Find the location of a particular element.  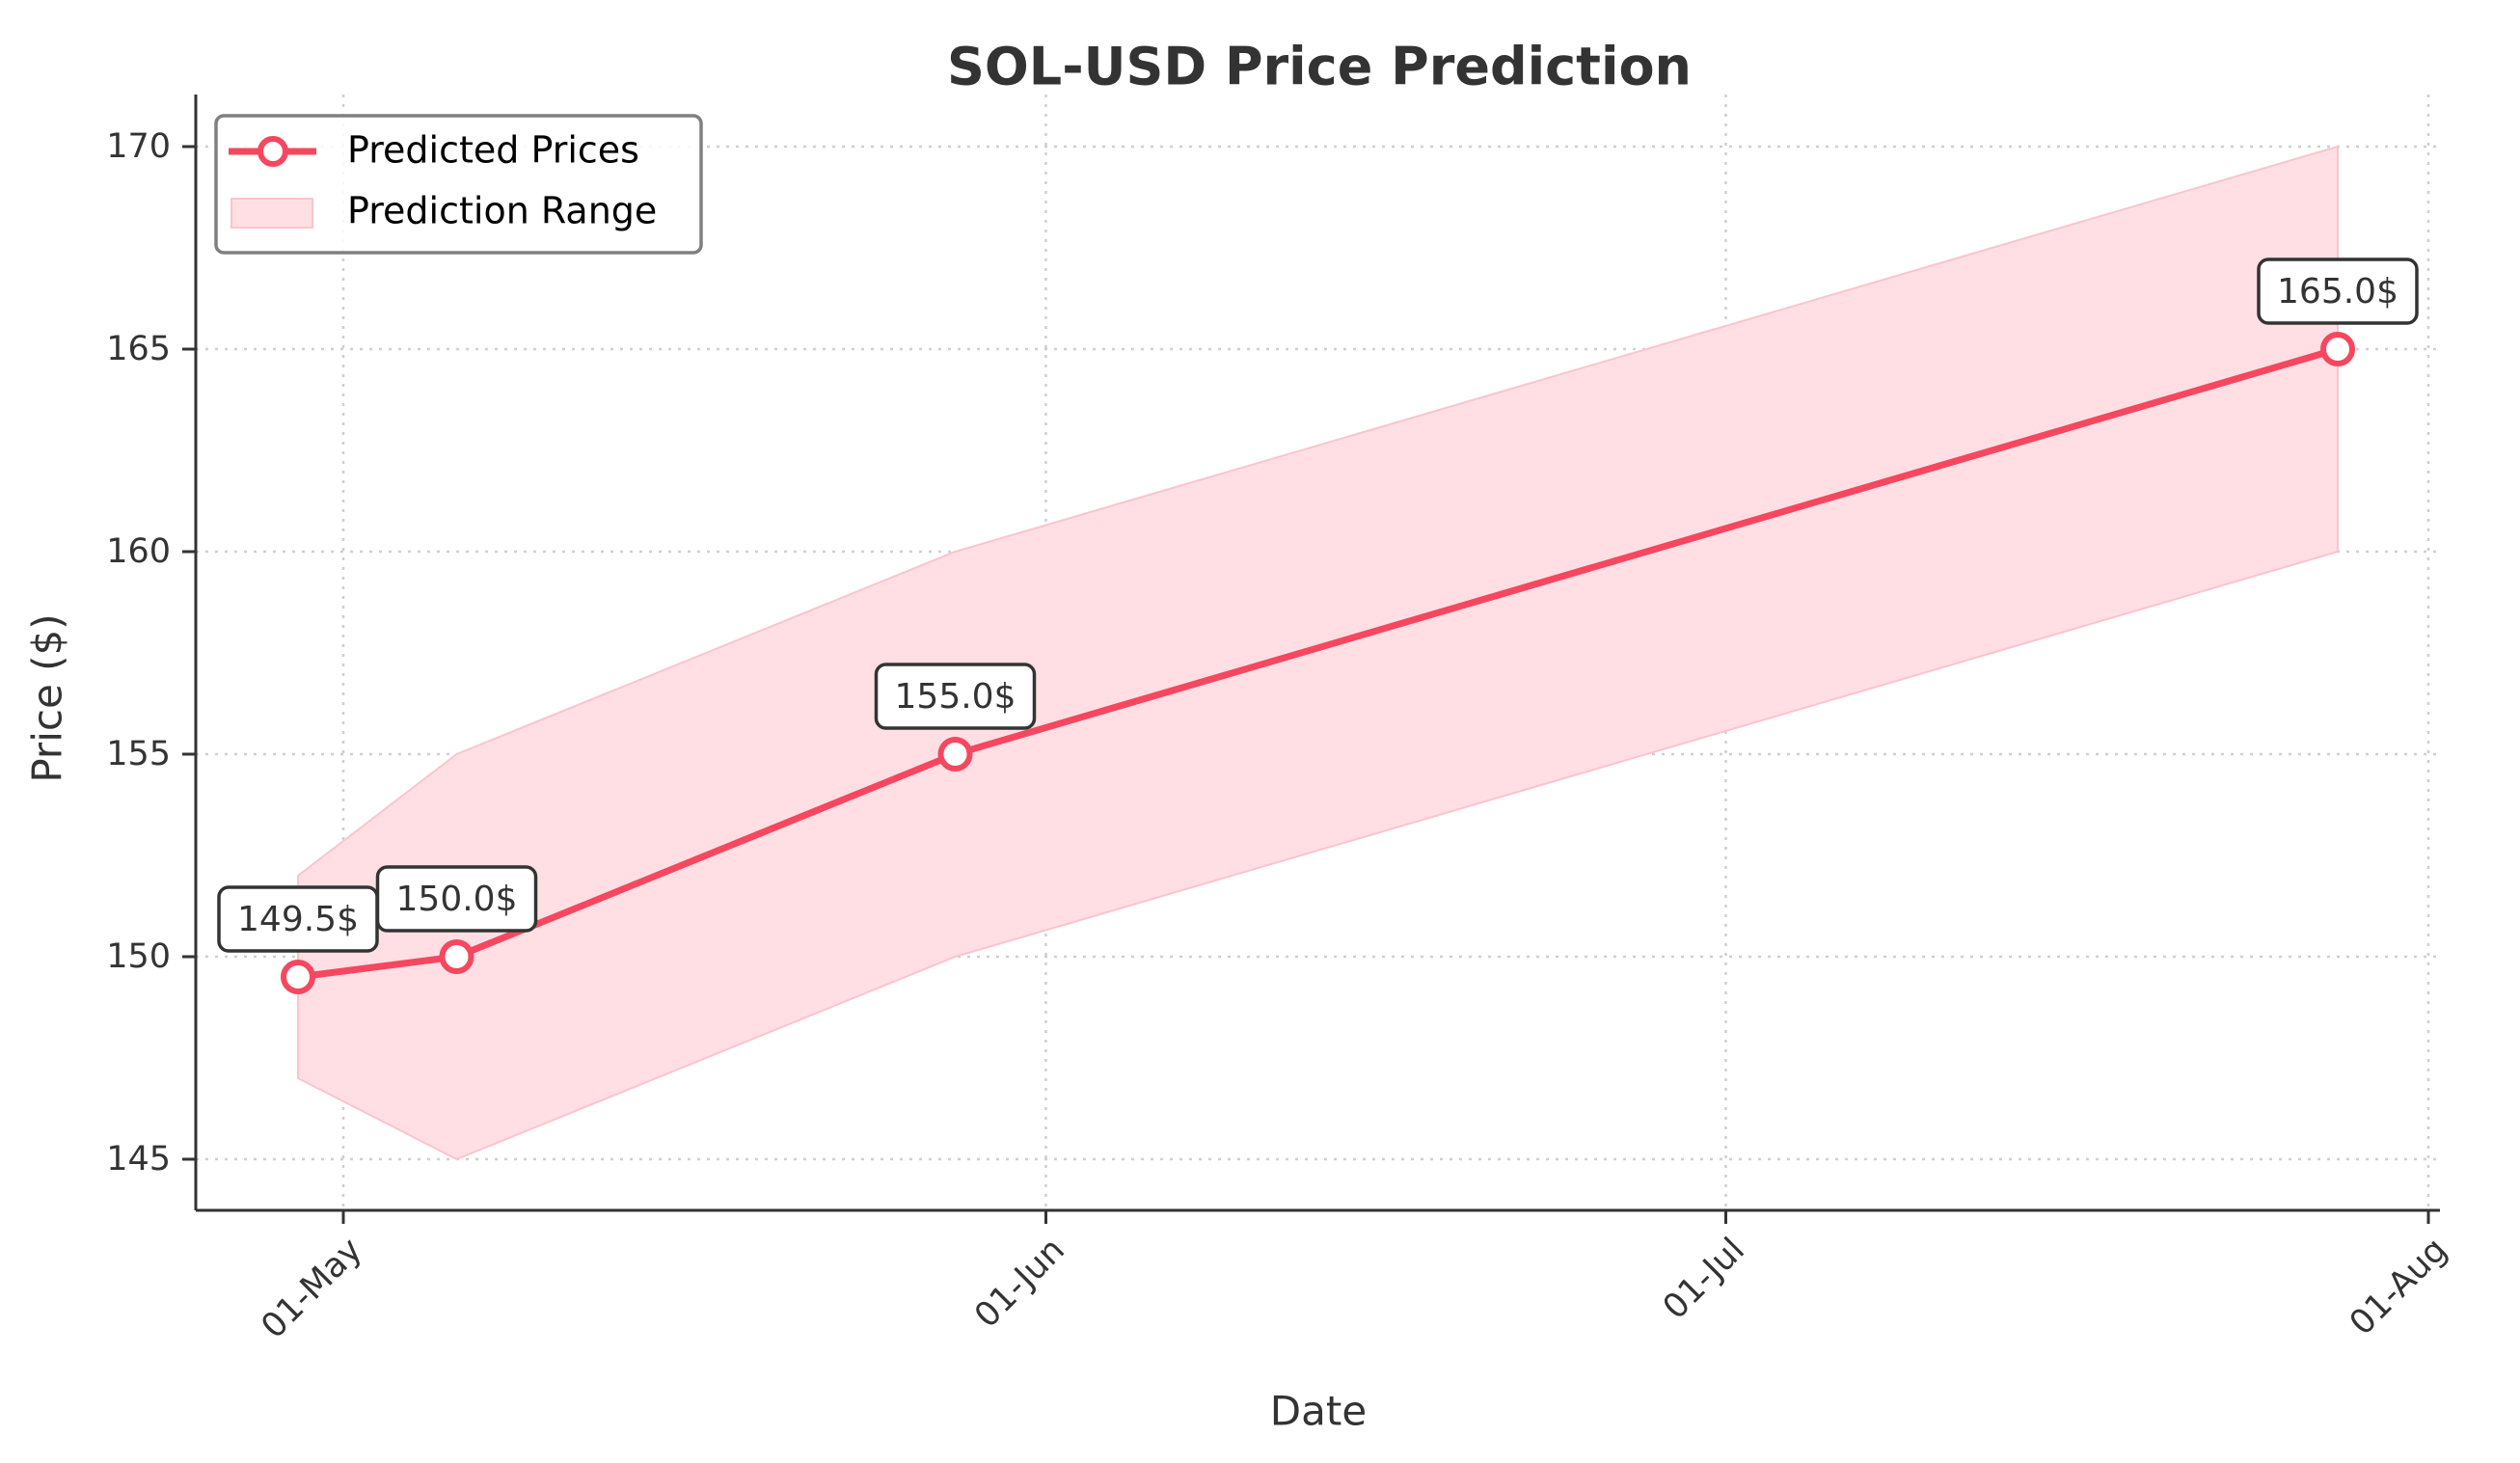

legend-label: Prediction Range is located at coordinates (502, 211).